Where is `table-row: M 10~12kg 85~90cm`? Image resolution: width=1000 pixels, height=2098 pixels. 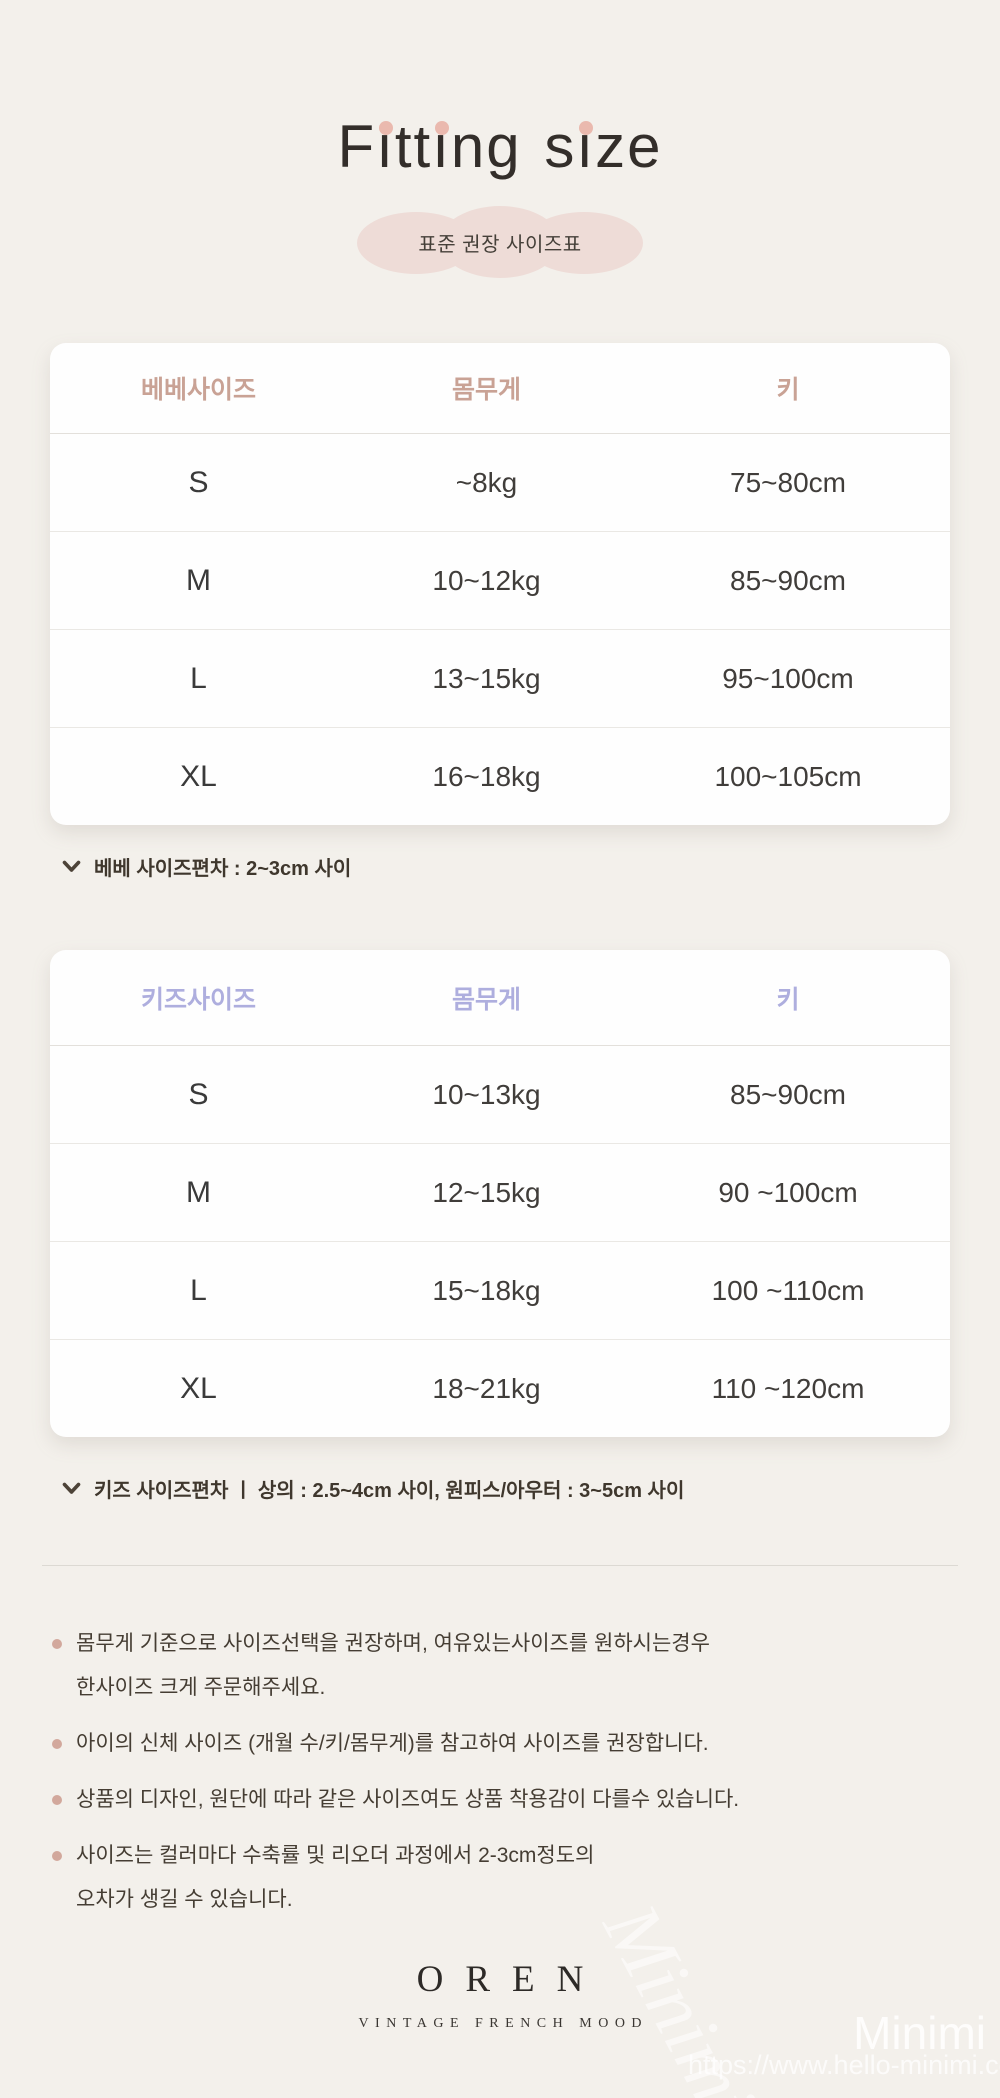 table-row: M 10~12kg 85~90cm is located at coordinates (500, 580).